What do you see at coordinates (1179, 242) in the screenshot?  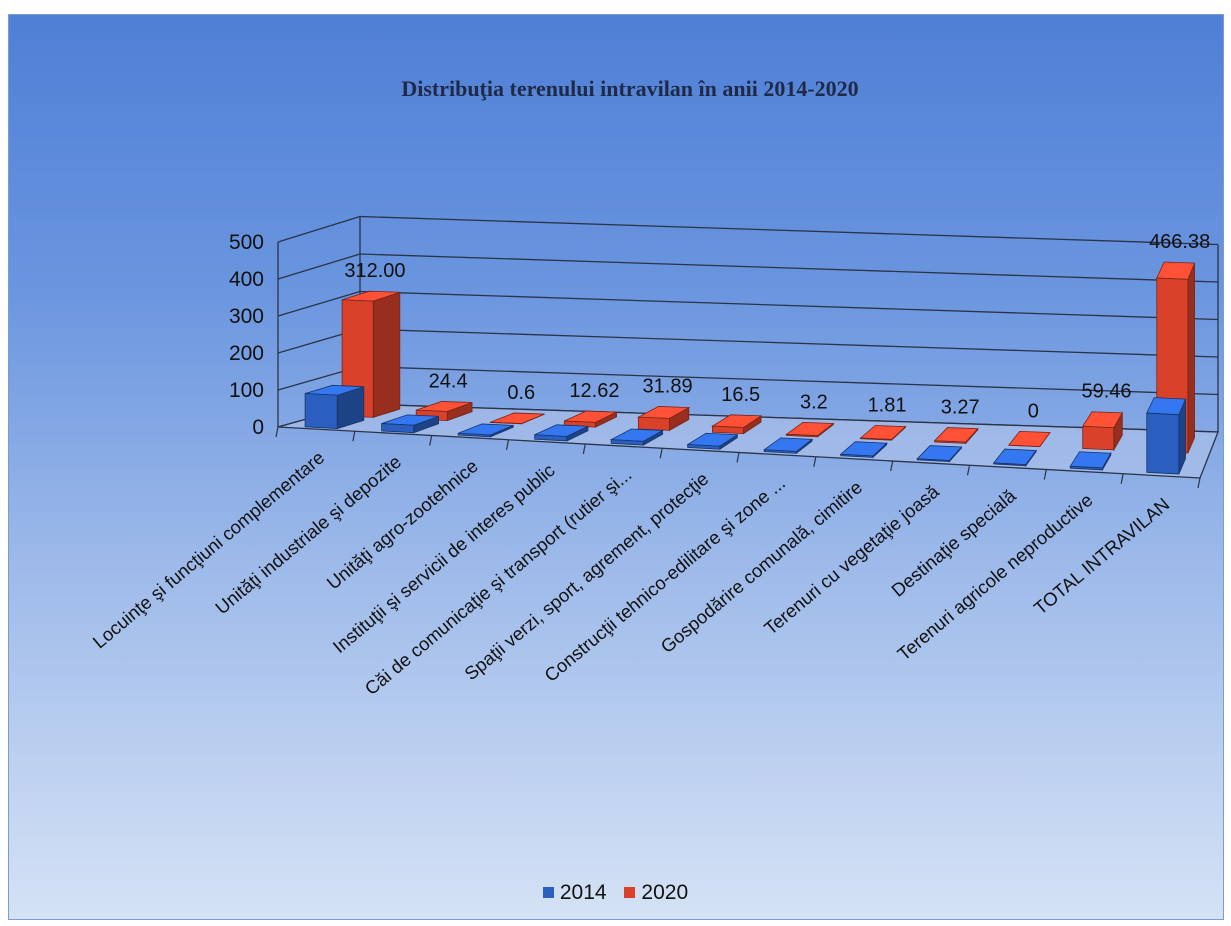 I see `data-label: 466.38` at bounding box center [1179, 242].